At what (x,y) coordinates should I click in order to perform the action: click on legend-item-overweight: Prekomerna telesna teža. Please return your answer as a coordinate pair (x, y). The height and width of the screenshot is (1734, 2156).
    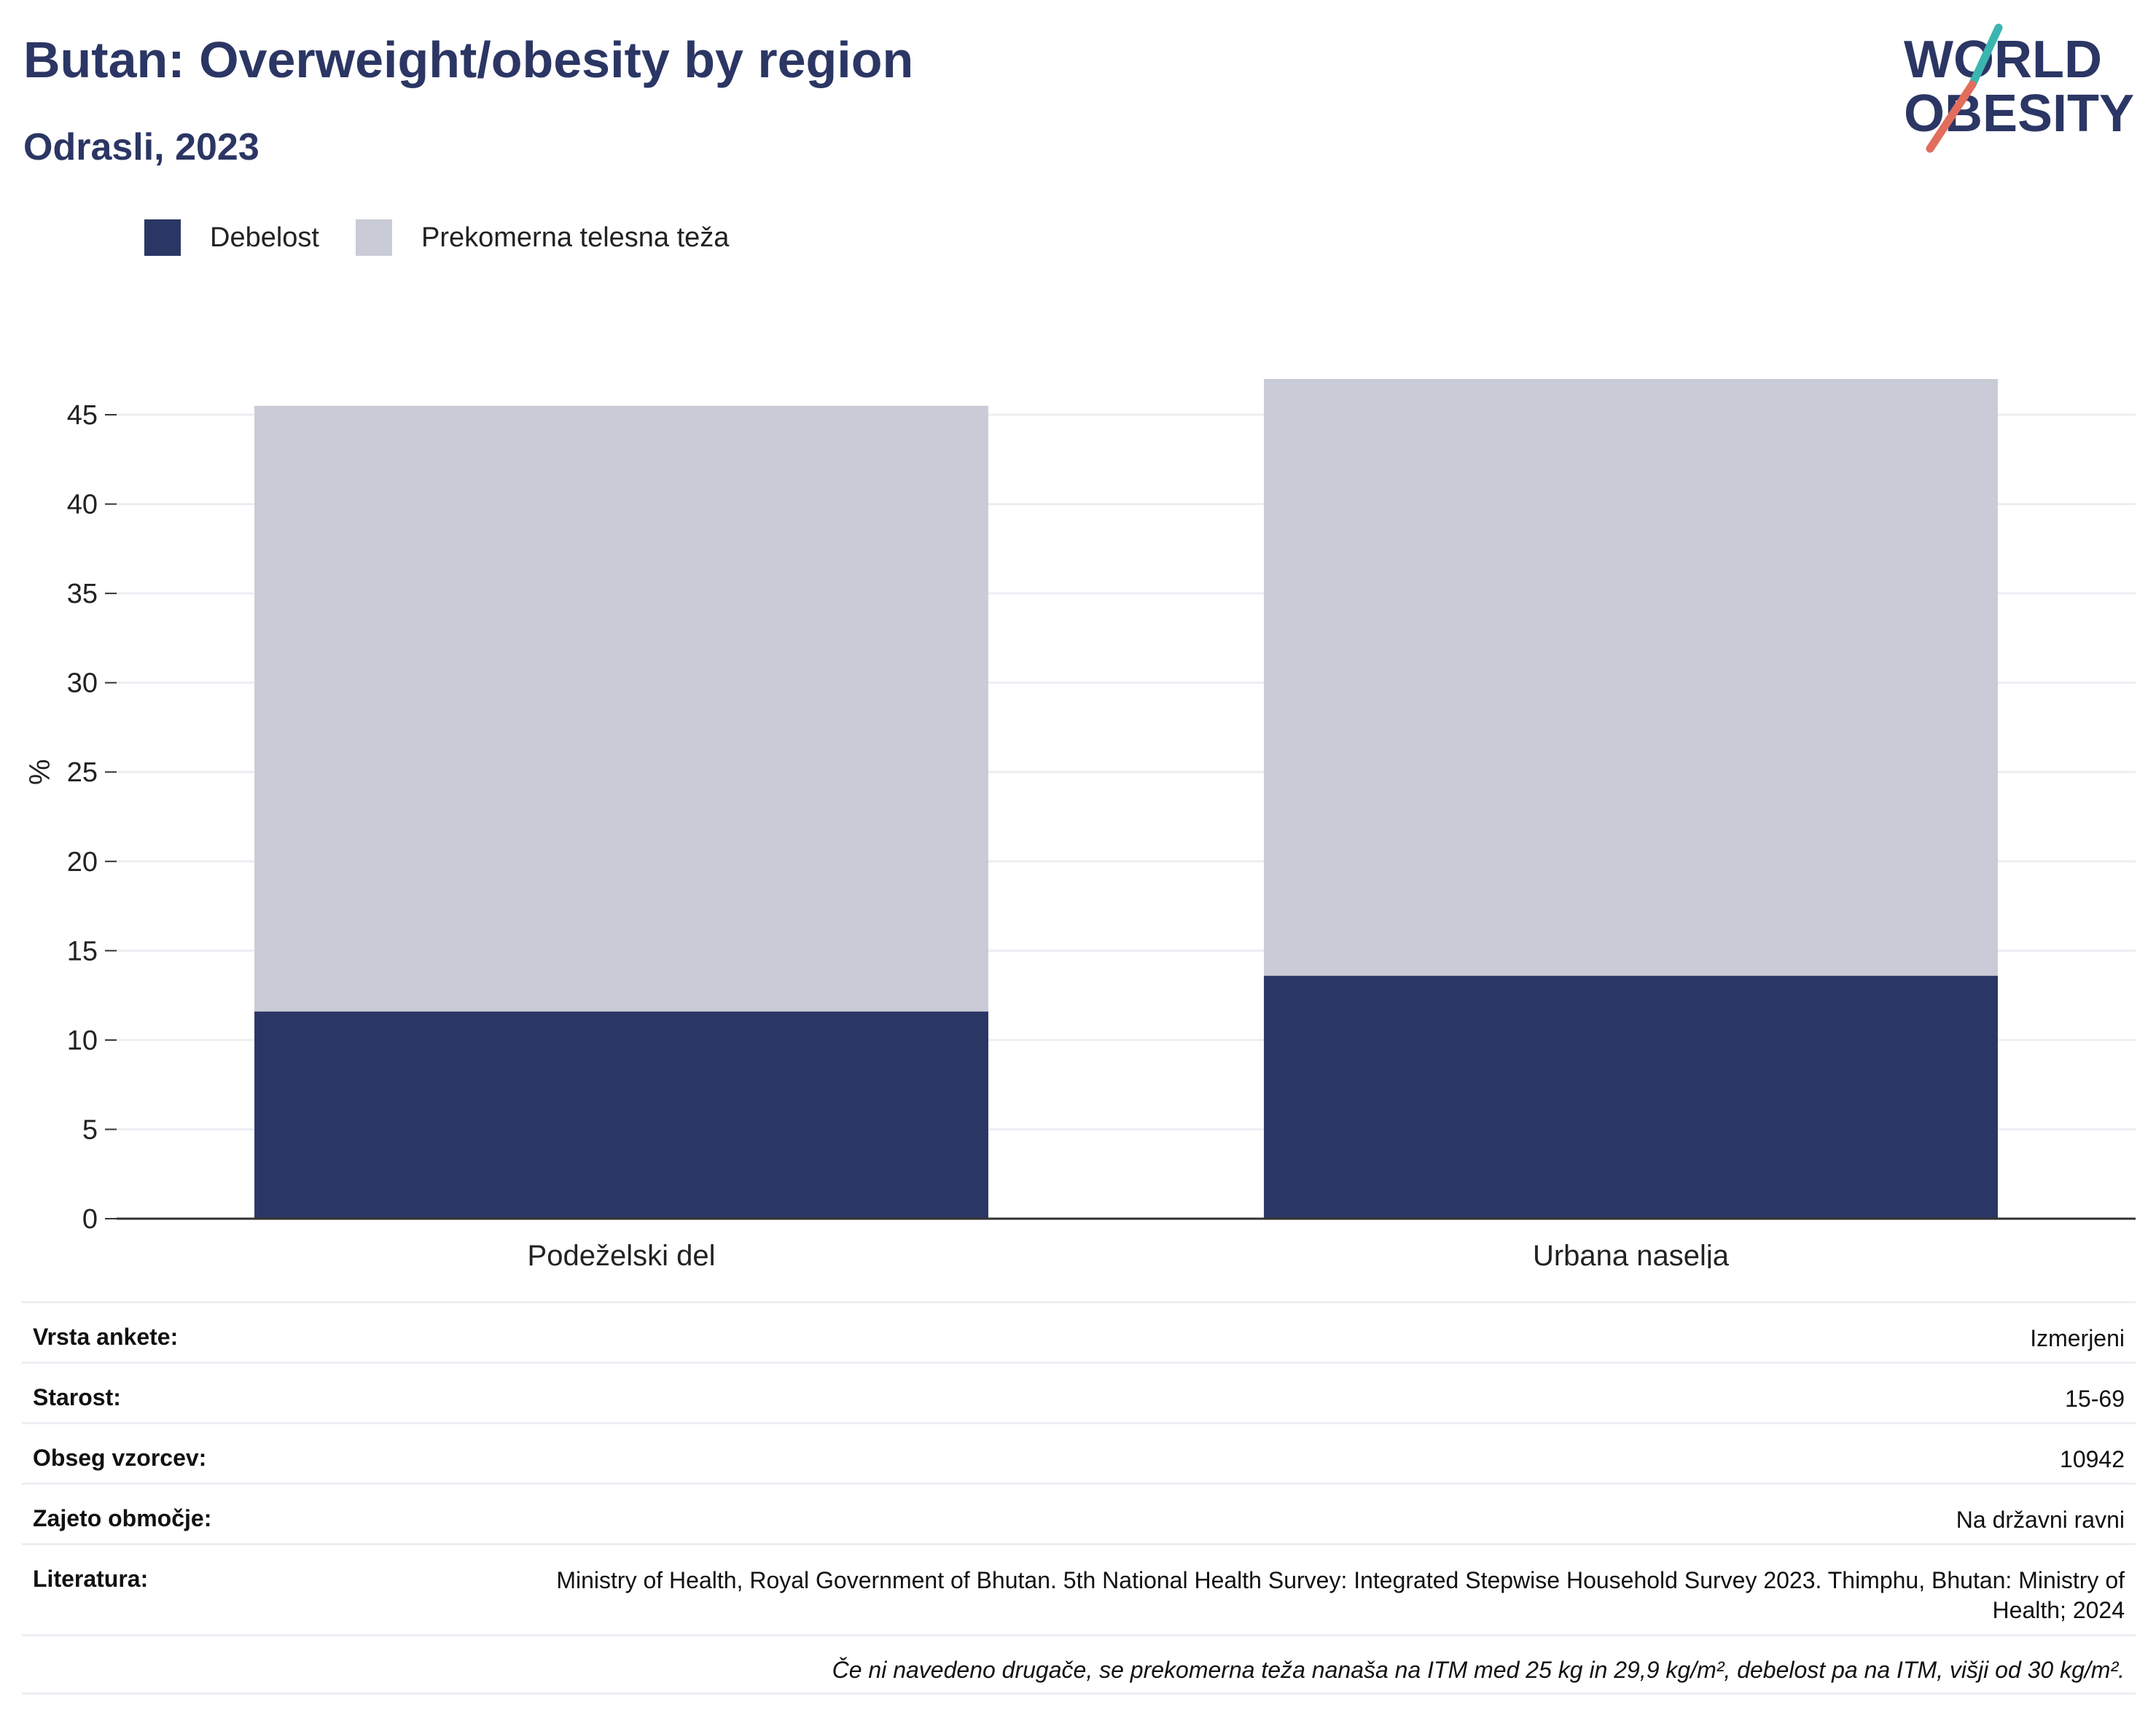
    Looking at the image, I should click on (542, 238).